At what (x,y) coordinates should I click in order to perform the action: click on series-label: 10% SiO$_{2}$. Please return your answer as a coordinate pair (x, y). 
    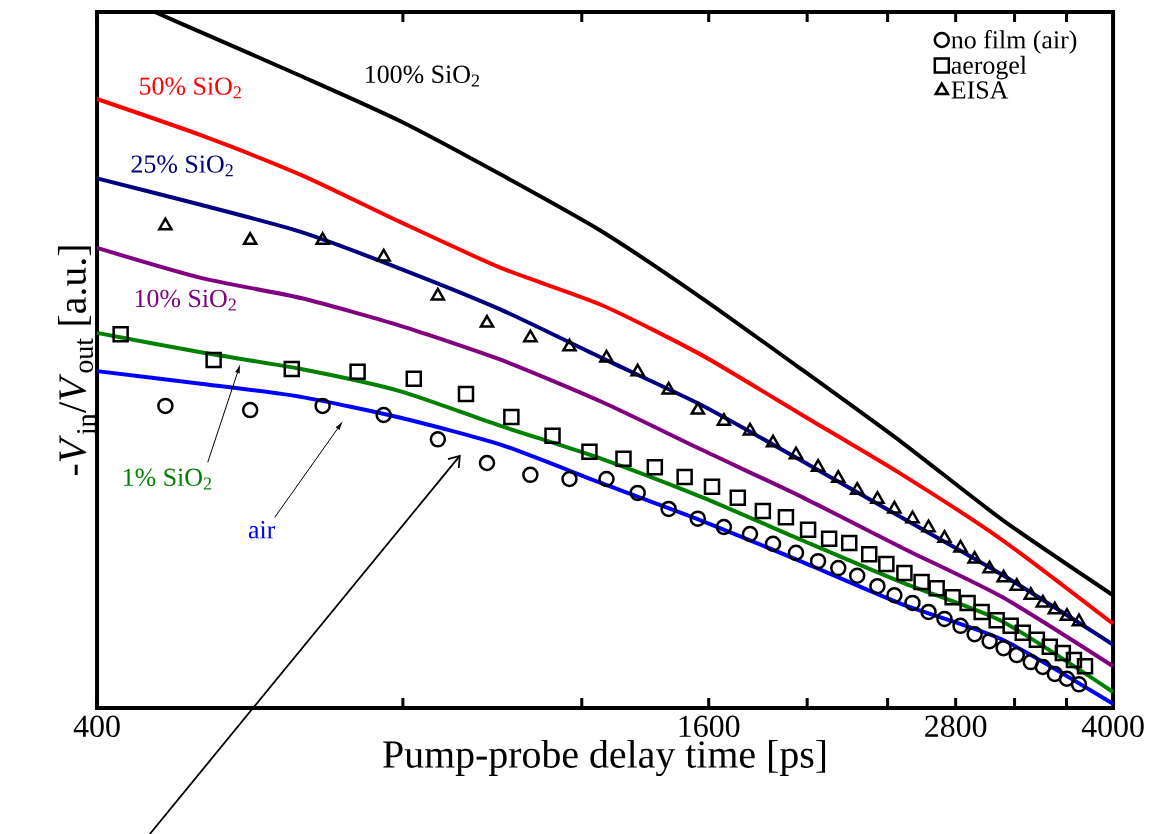
    Looking at the image, I should click on (185, 300).